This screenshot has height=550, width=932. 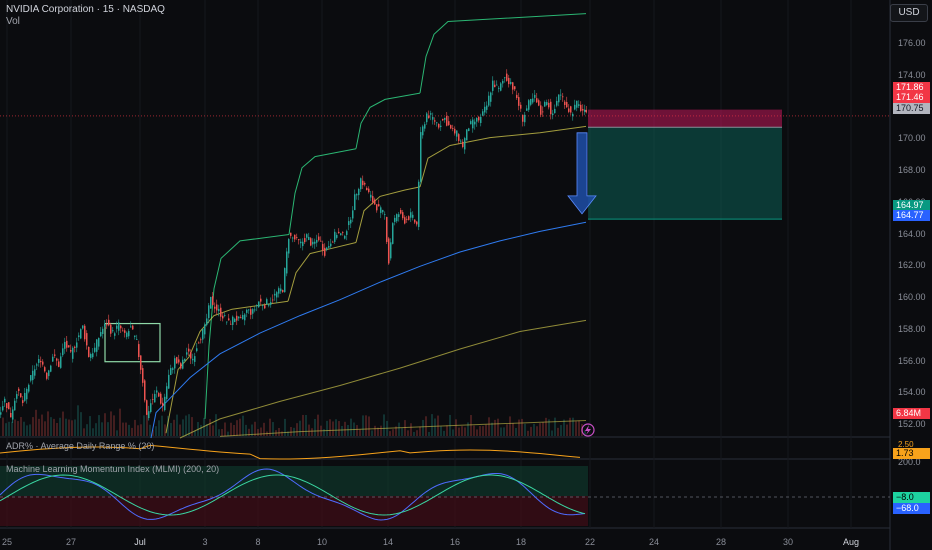 What do you see at coordinates (912, 265) in the screenshot?
I see `y-tick-label: 162.00` at bounding box center [912, 265].